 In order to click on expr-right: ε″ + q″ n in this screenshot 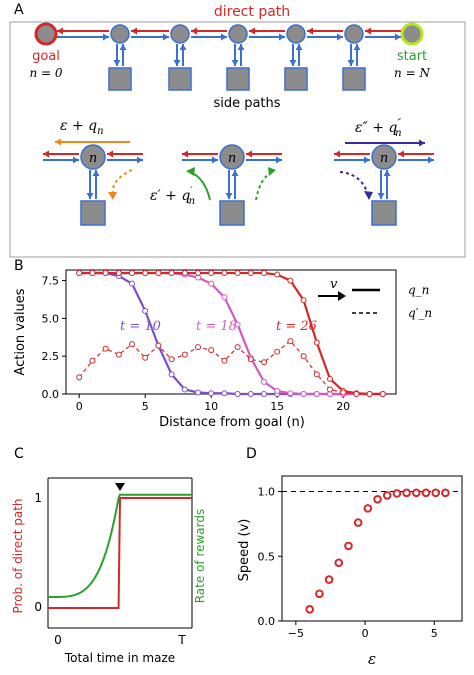, I will do `click(378, 128)`.